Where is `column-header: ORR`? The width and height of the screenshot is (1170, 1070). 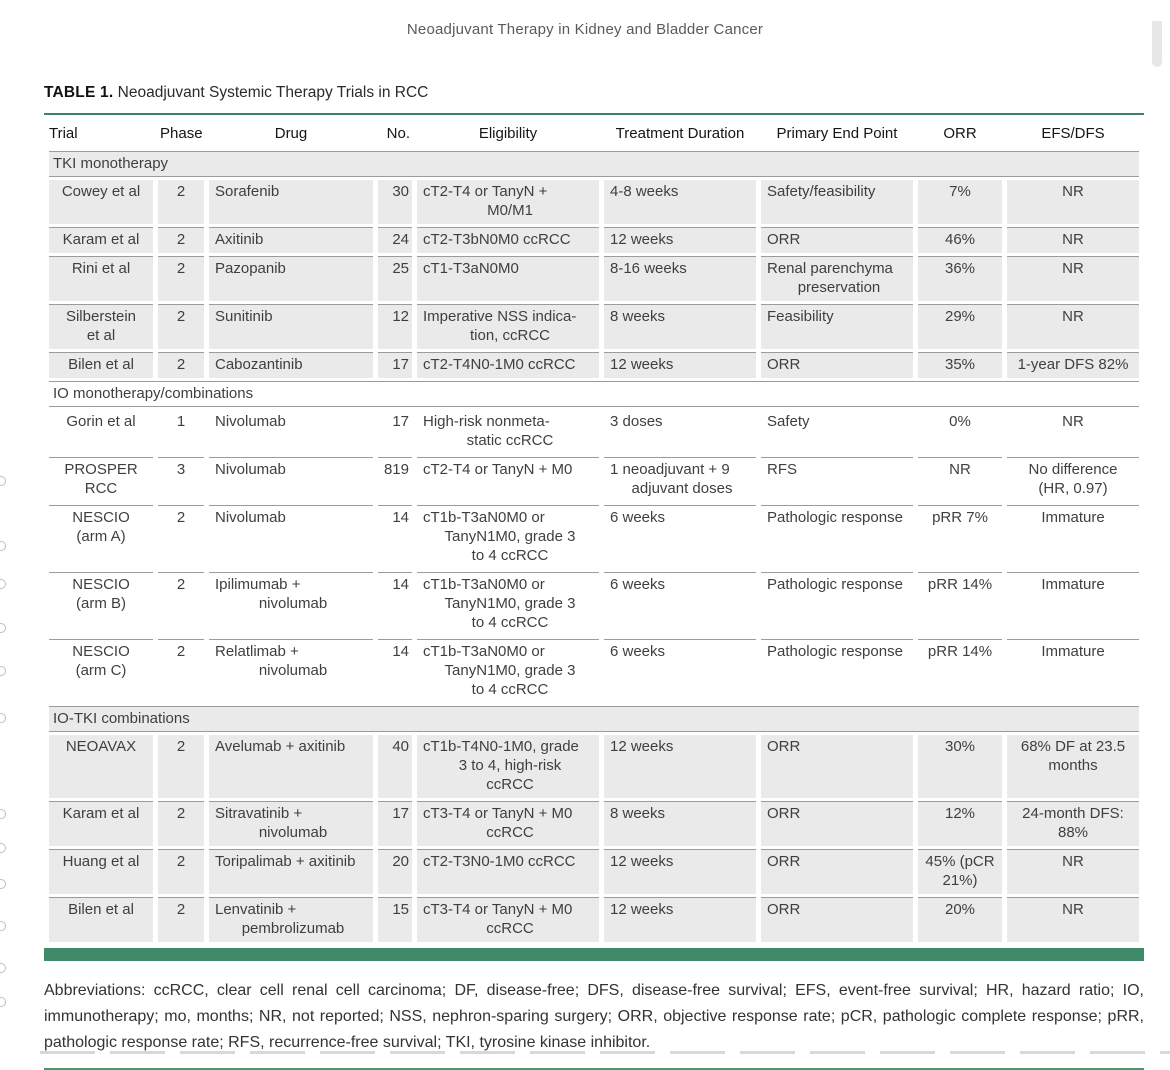 column-header: ORR is located at coordinates (960, 133).